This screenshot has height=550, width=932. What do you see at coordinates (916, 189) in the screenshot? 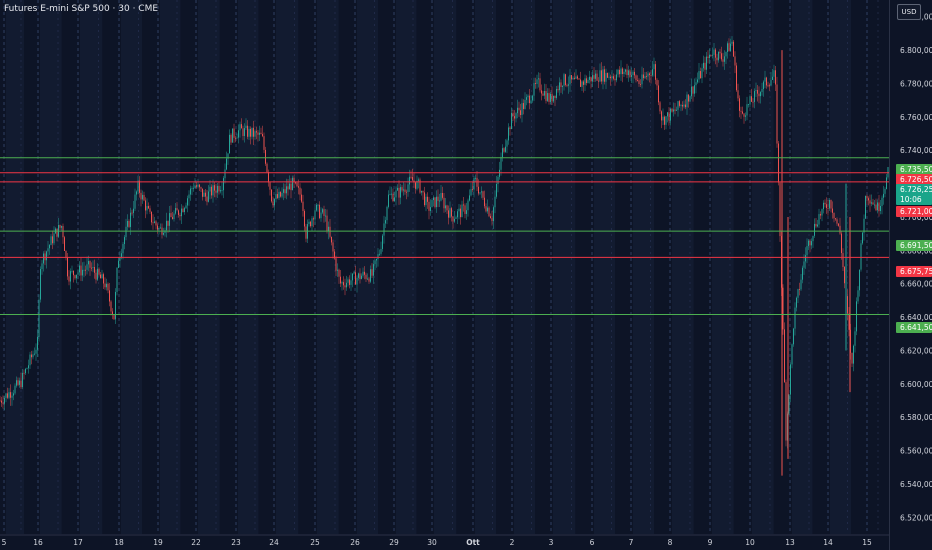
I see `last-price-label: 6.726,25` at bounding box center [916, 189].